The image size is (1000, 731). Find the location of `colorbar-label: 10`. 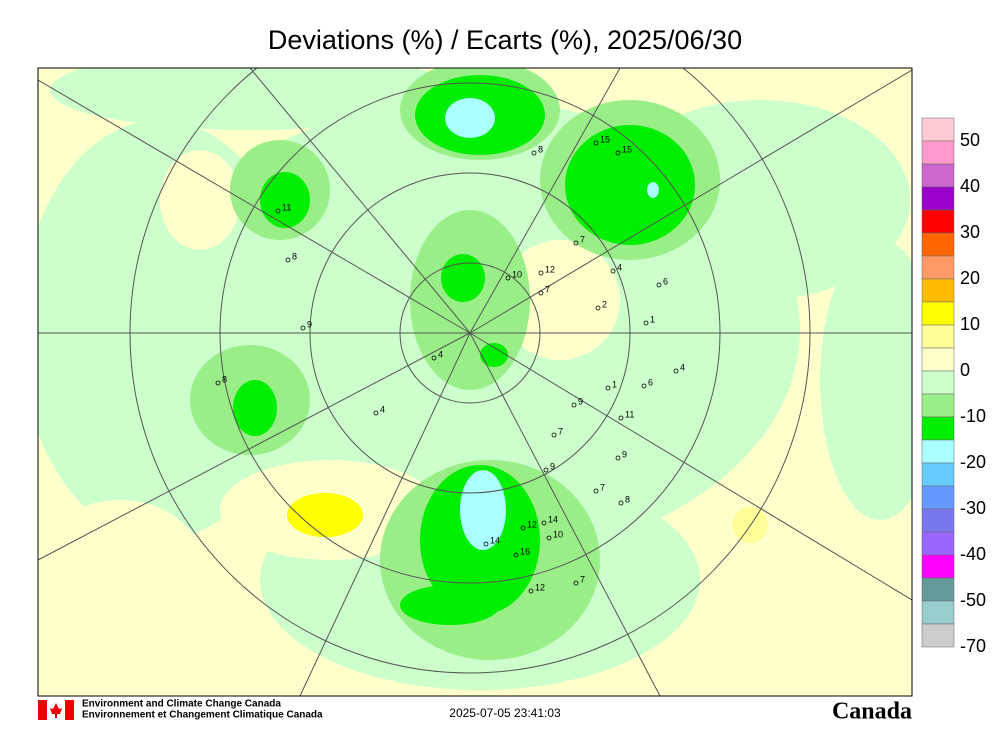

colorbar-label: 10 is located at coordinates (970, 324).